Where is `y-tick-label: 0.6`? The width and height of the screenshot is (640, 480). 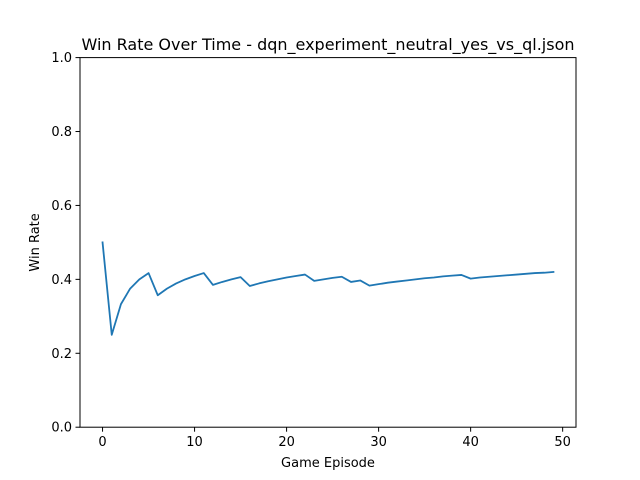
y-tick-label: 0.6 is located at coordinates (61, 206).